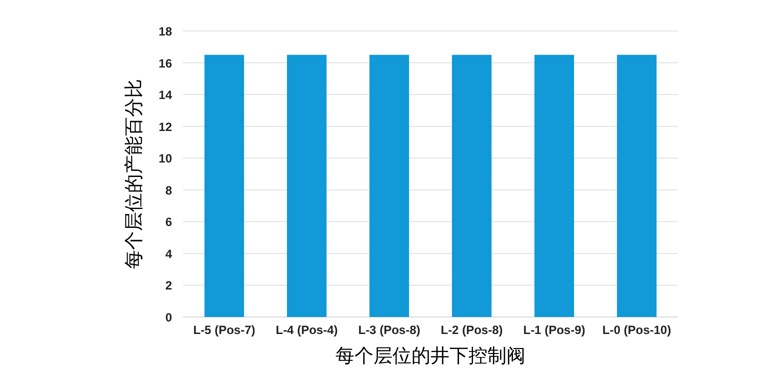 The width and height of the screenshot is (775, 388). Describe the element at coordinates (389, 330) in the screenshot. I see `x-tick-label: L-3 (Pos-8)` at that location.